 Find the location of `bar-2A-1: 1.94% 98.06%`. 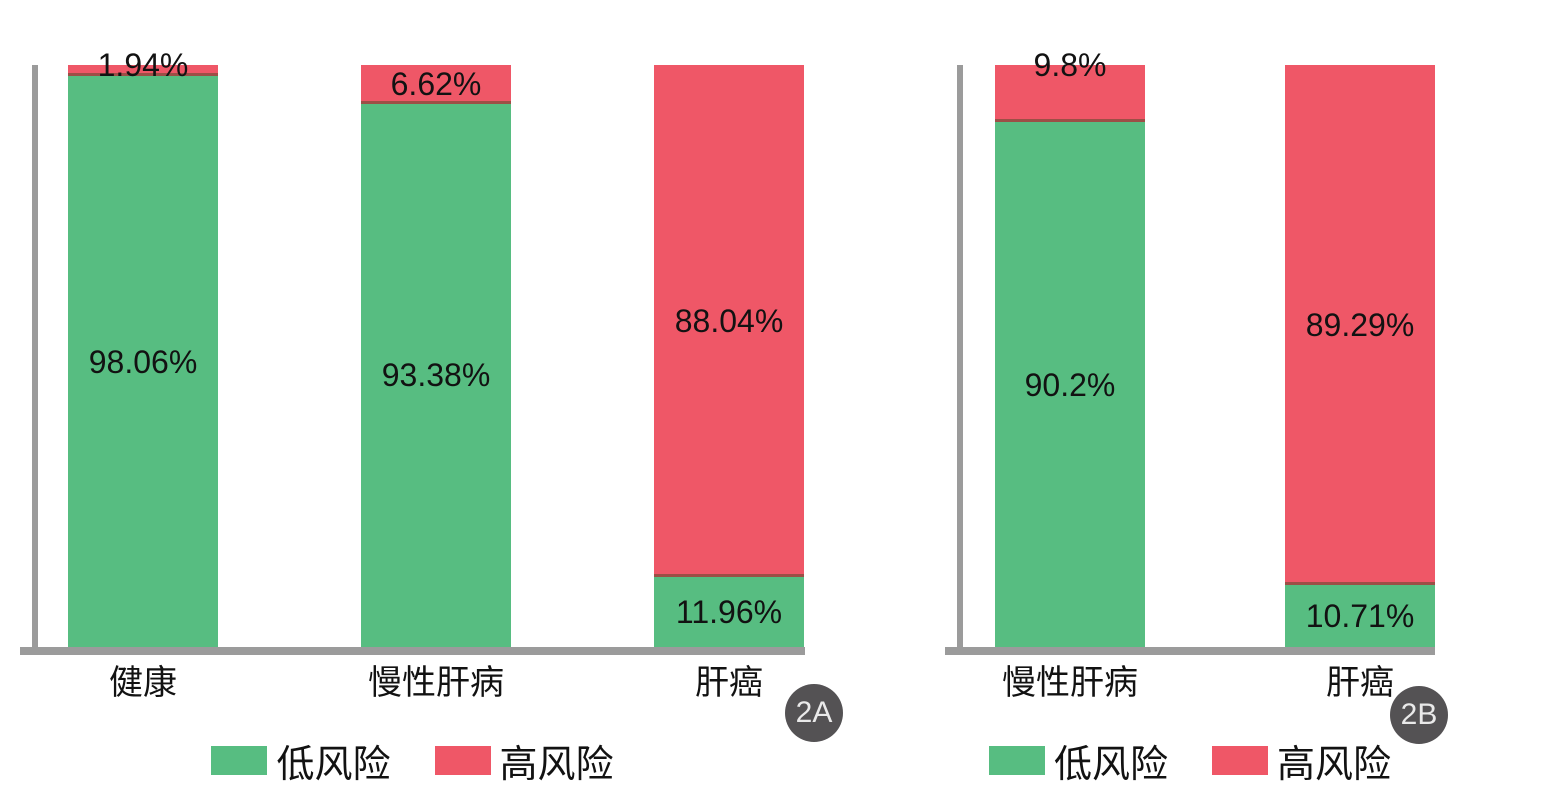

bar-2A-1: 1.94% 98.06% is located at coordinates (143, 348).